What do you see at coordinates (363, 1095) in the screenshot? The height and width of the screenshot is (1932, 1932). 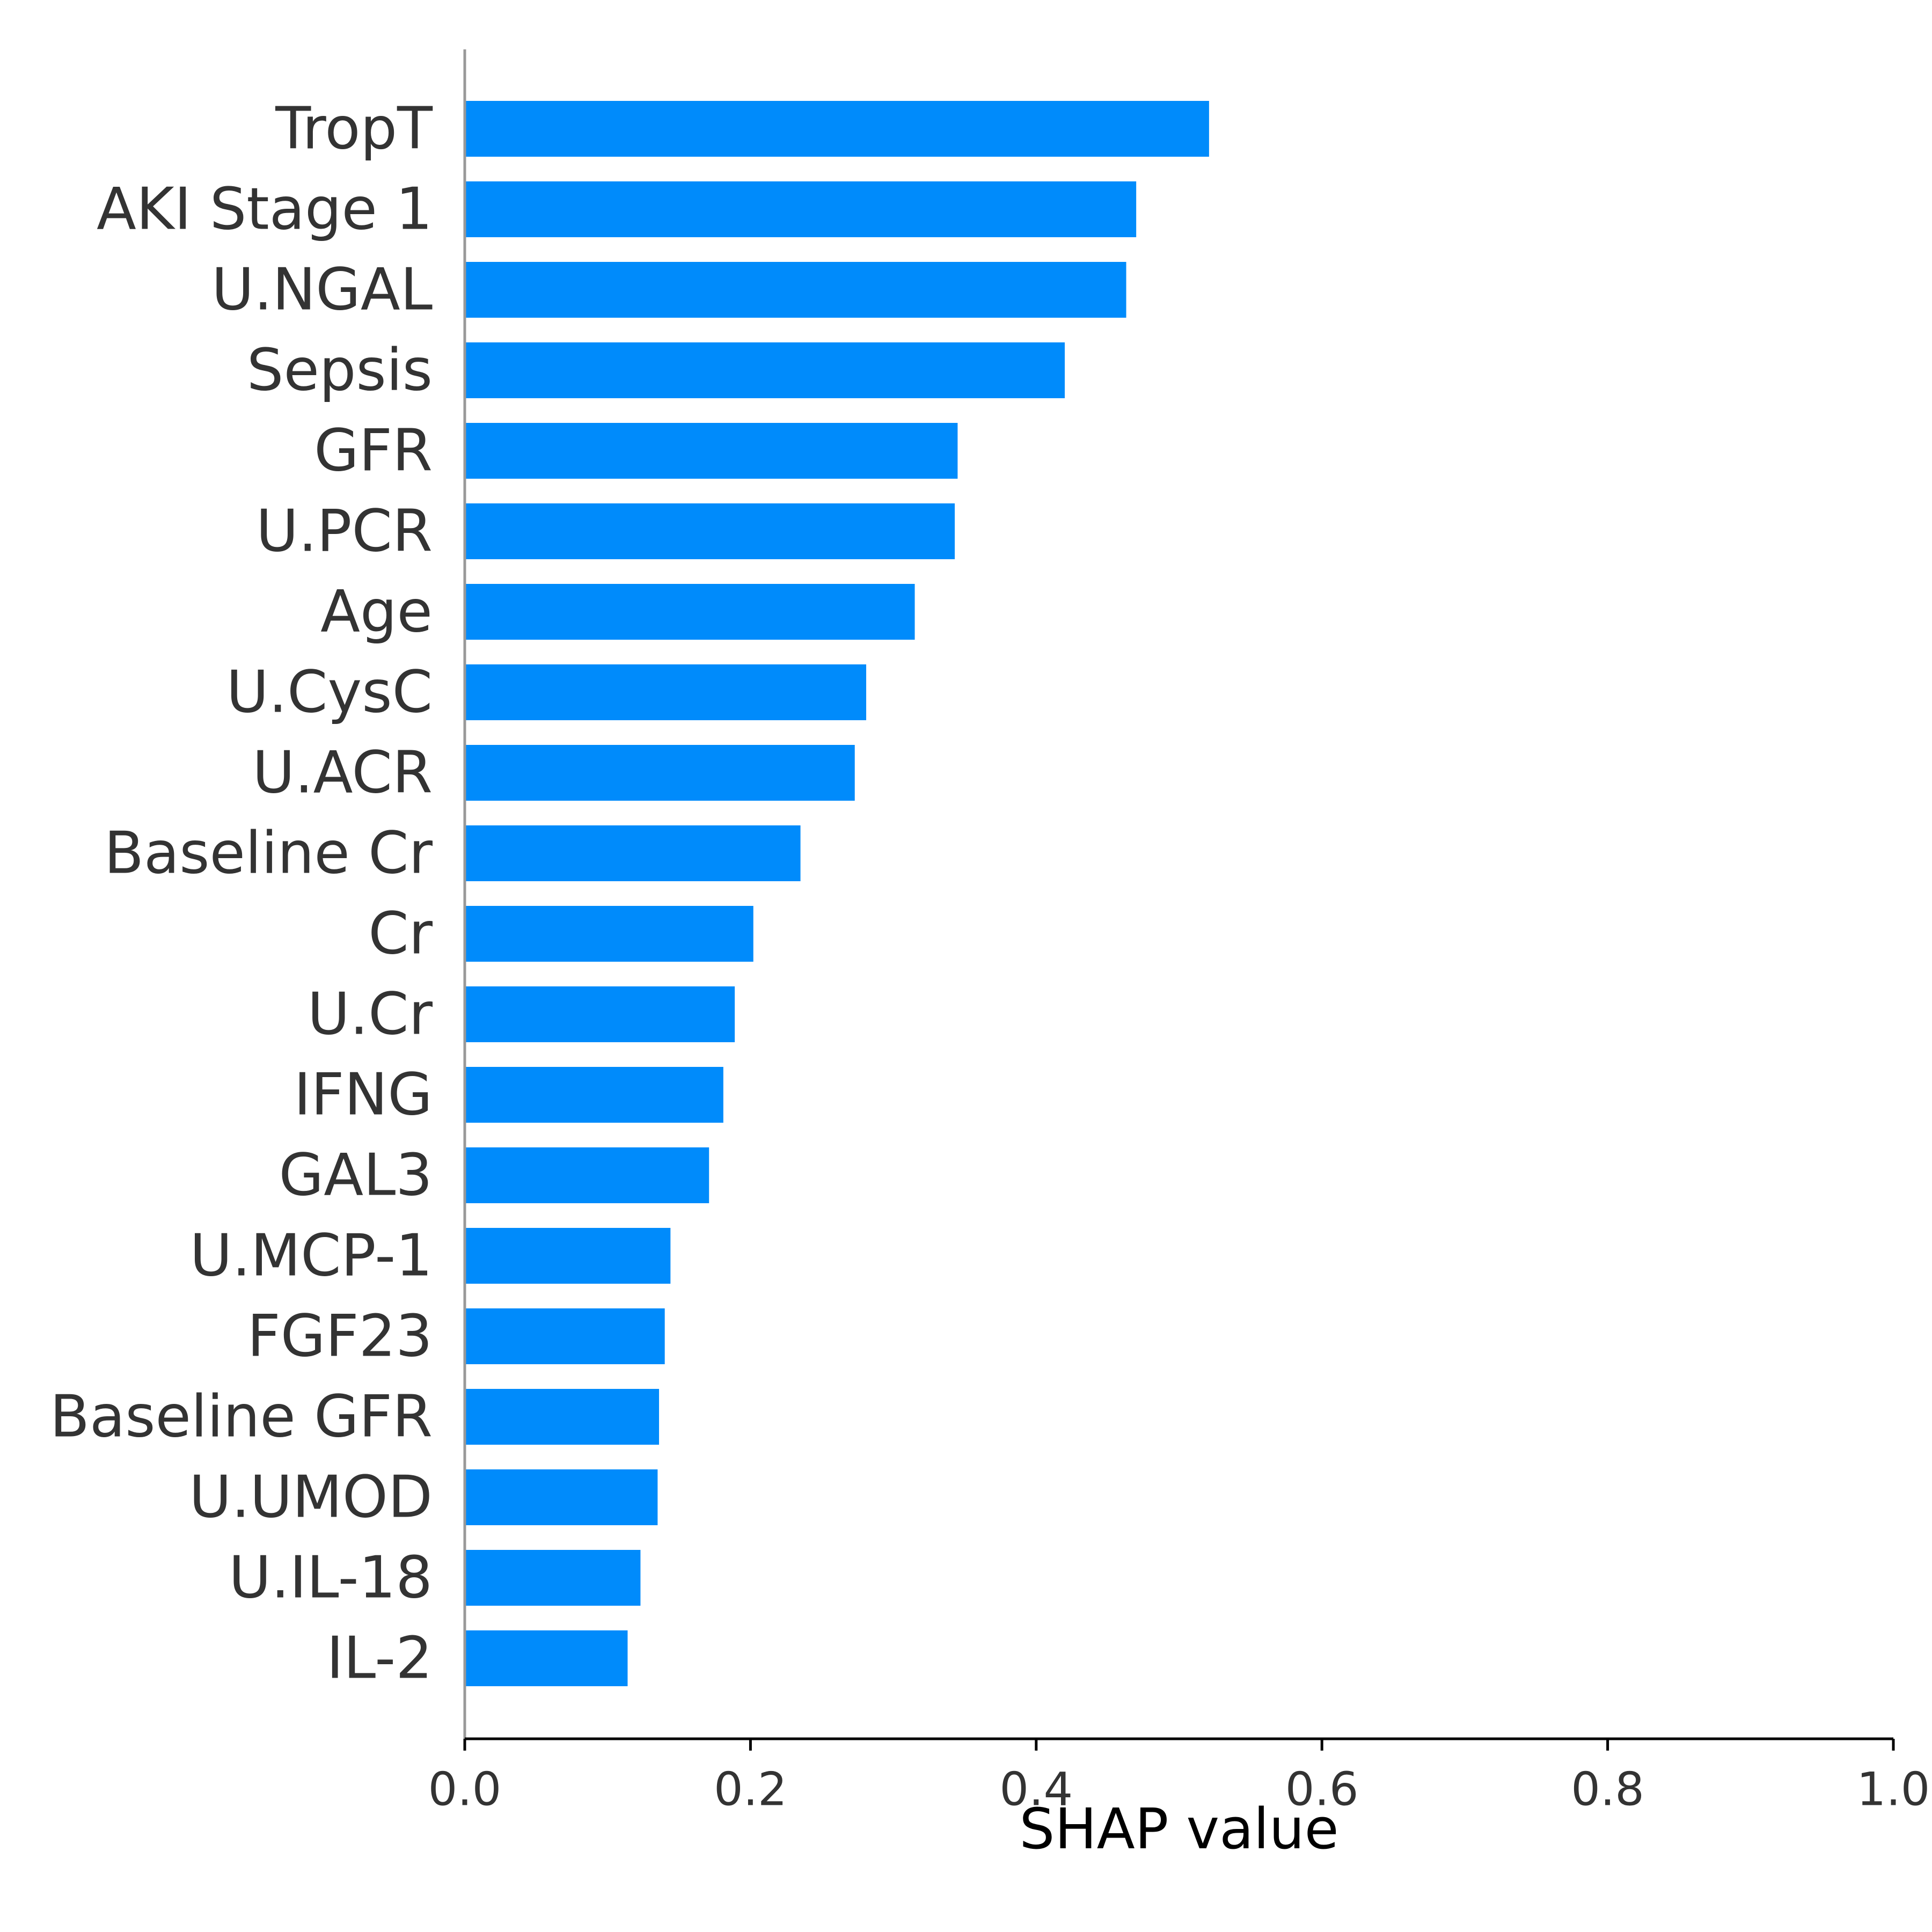 I see `feature-label-12: IFNG` at bounding box center [363, 1095].